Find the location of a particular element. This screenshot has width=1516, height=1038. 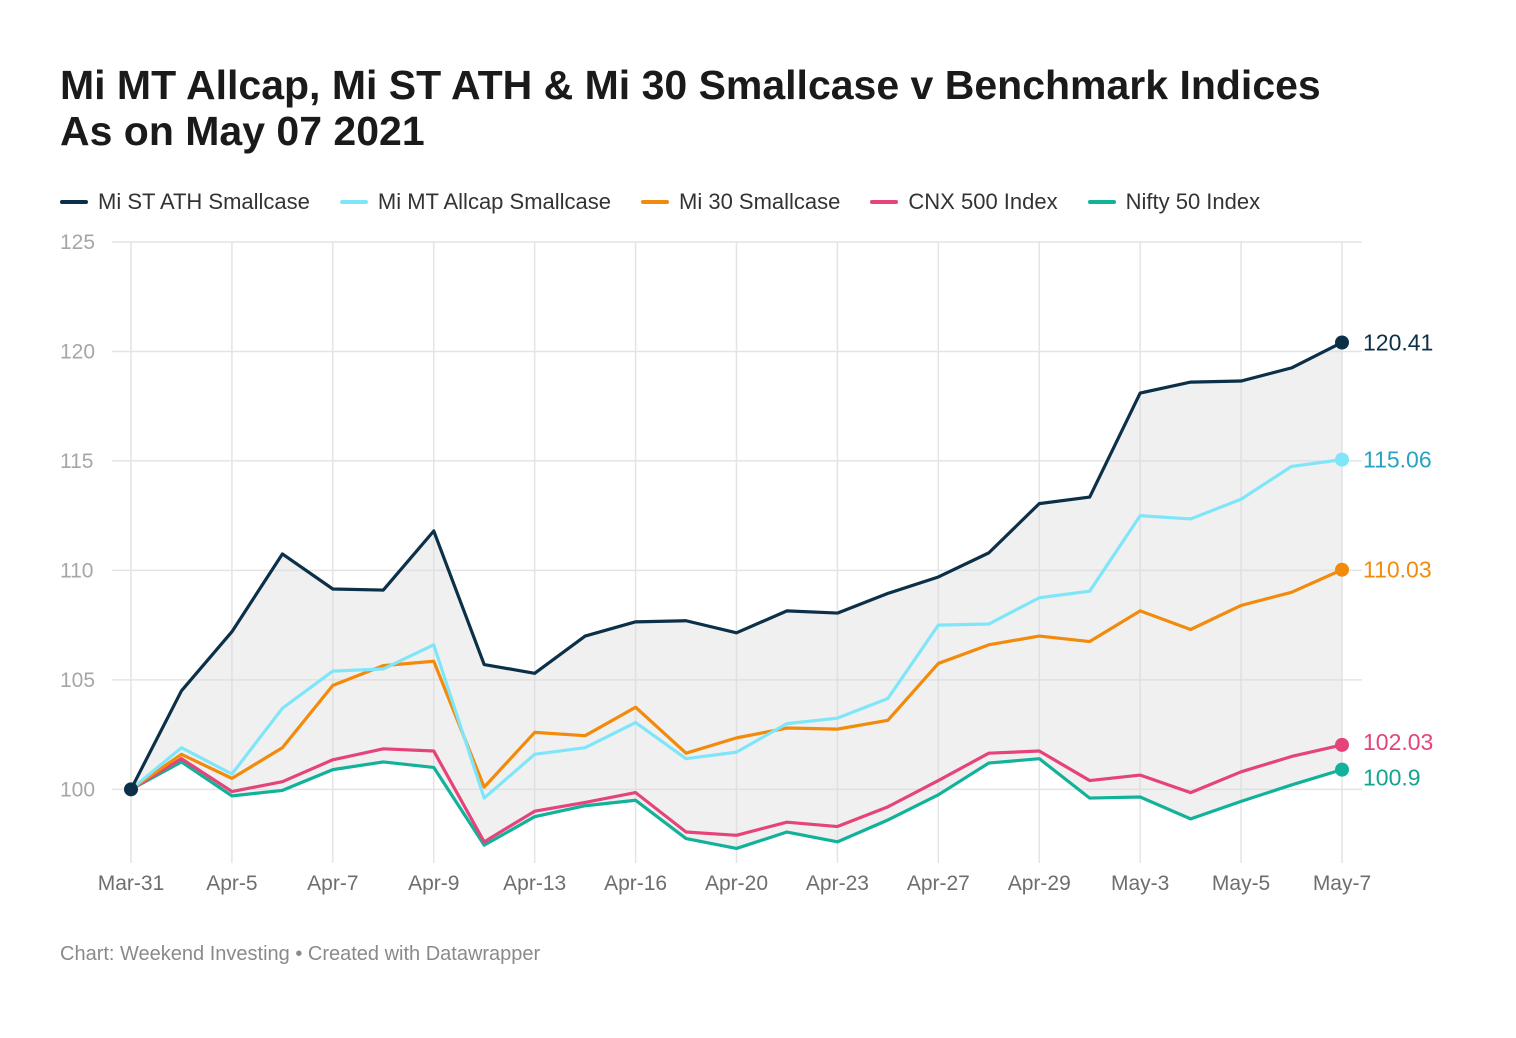

series-end-label-4: 100.9 is located at coordinates (1392, 778).